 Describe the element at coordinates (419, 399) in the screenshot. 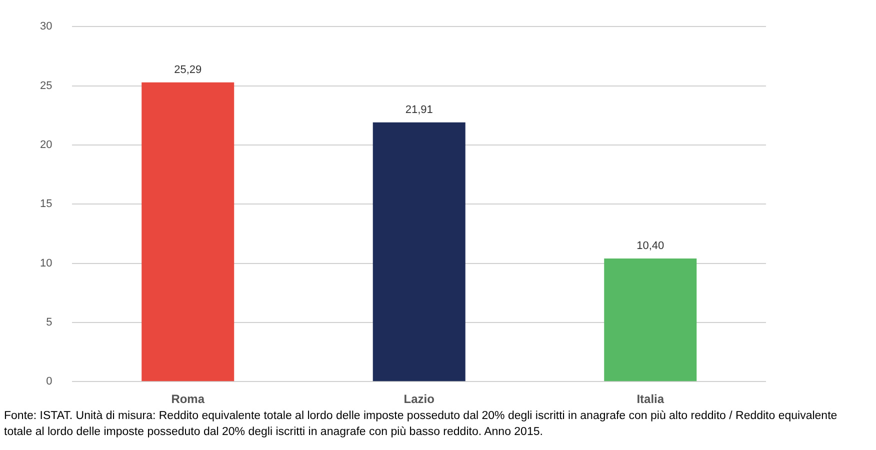

I see `x-tick-label: Lazio` at that location.